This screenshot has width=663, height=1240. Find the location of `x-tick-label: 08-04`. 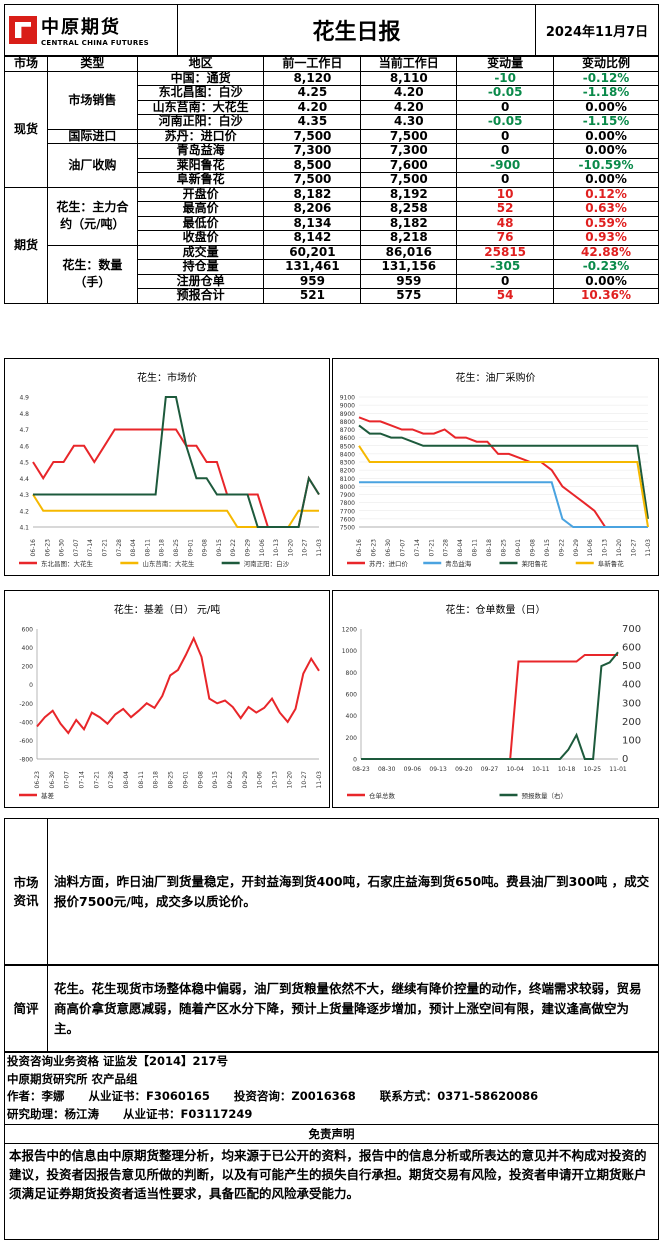

x-tick-label: 08-04 is located at coordinates (460, 548).